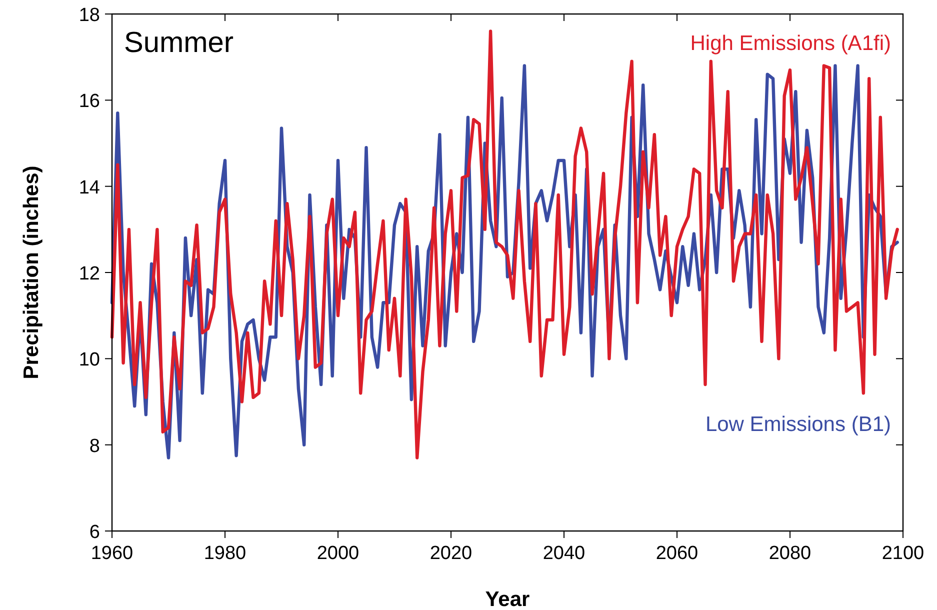 This screenshot has height=610, width=937. I want to click on x-tick-label: 2020, so click(451, 553).